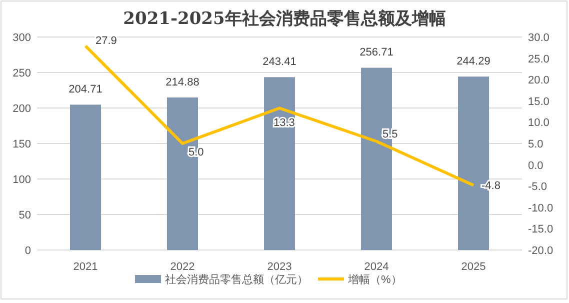 The height and width of the screenshot is (303, 569). I want to click on y-tick-label: 50, so click(24, 216).